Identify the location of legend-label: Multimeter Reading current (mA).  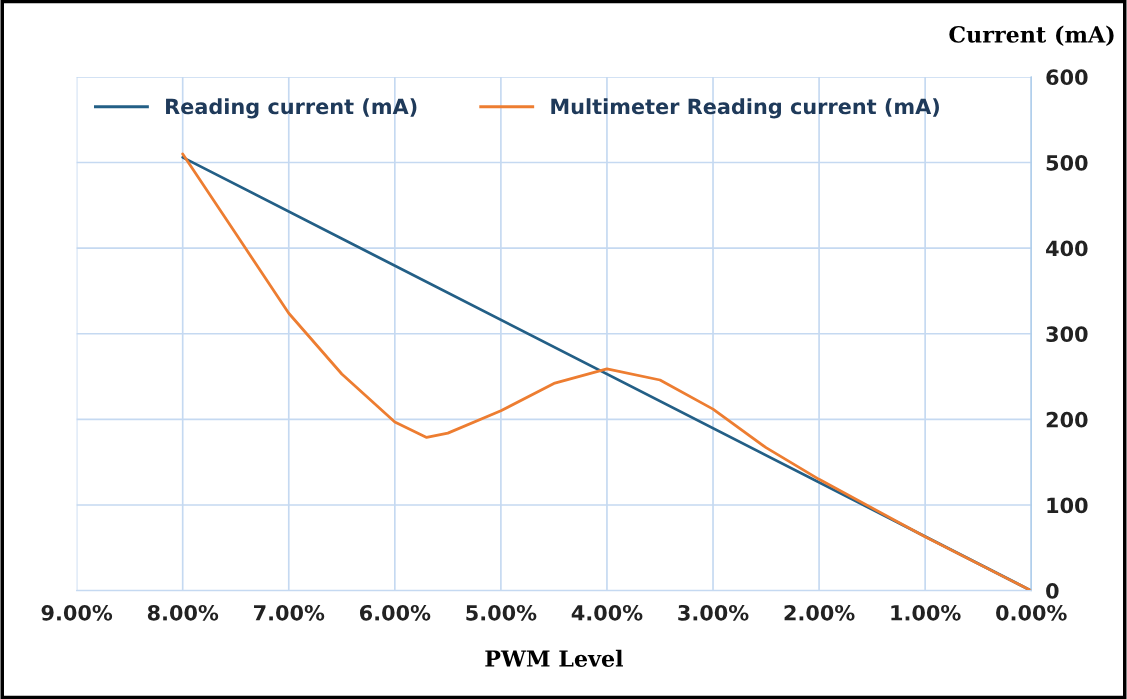
(745, 108).